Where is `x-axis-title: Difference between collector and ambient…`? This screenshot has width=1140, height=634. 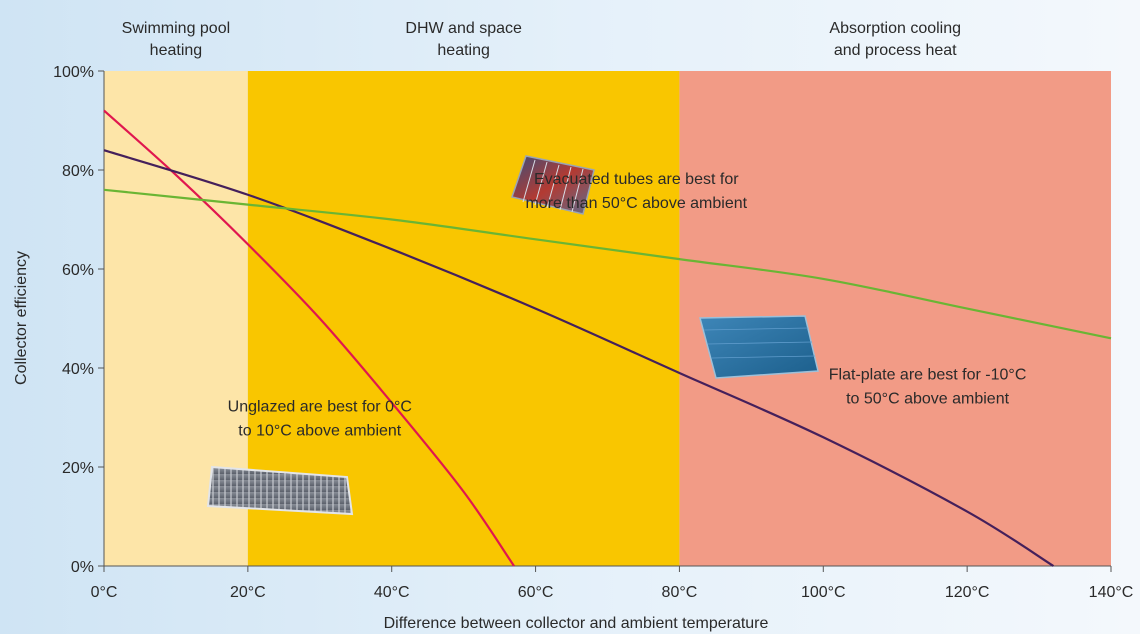
x-axis-title: Difference between collector and ambient… is located at coordinates (576, 623).